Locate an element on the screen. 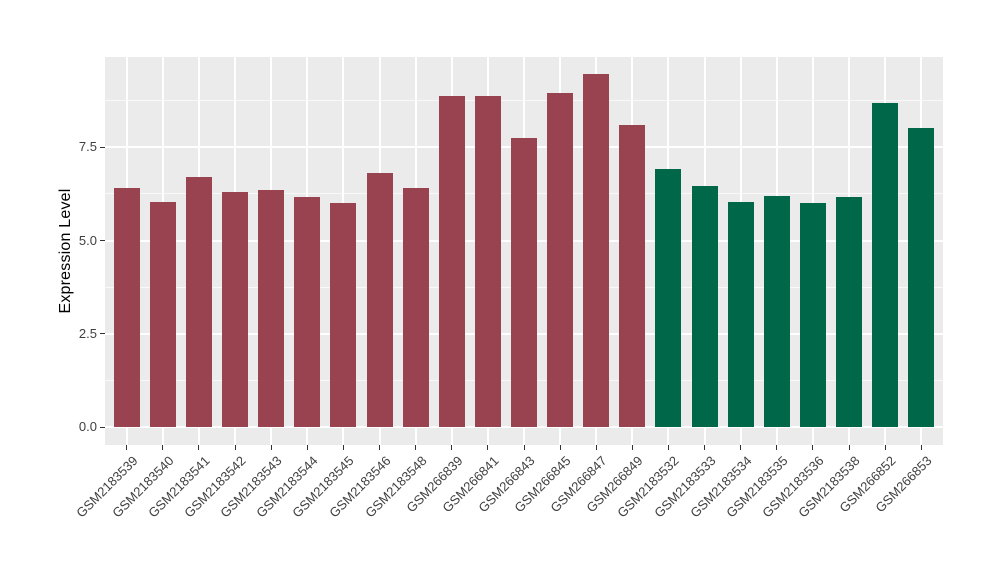 The width and height of the screenshot is (1000, 580). bar-GSM2183538 is located at coordinates (849, 312).